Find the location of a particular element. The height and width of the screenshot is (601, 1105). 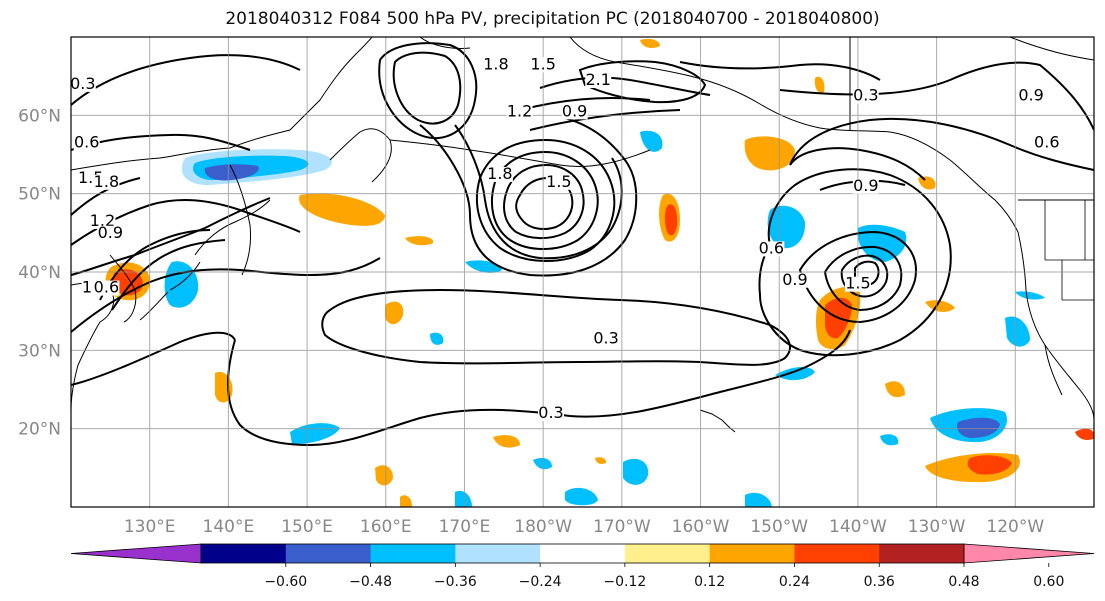

coast-alaska is located at coordinates (794, 135).